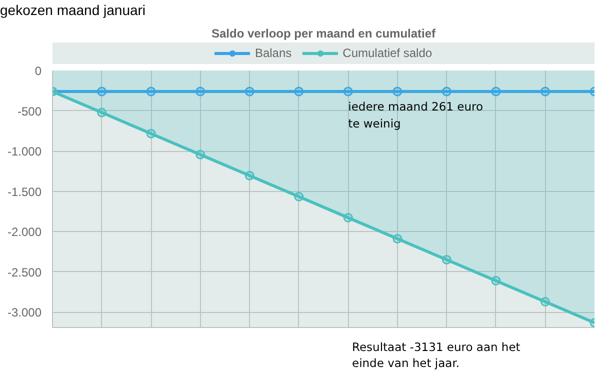 Image resolution: width=599 pixels, height=389 pixels. What do you see at coordinates (24, 272) in the screenshot?
I see `y-tick-label: -2.500` at bounding box center [24, 272].